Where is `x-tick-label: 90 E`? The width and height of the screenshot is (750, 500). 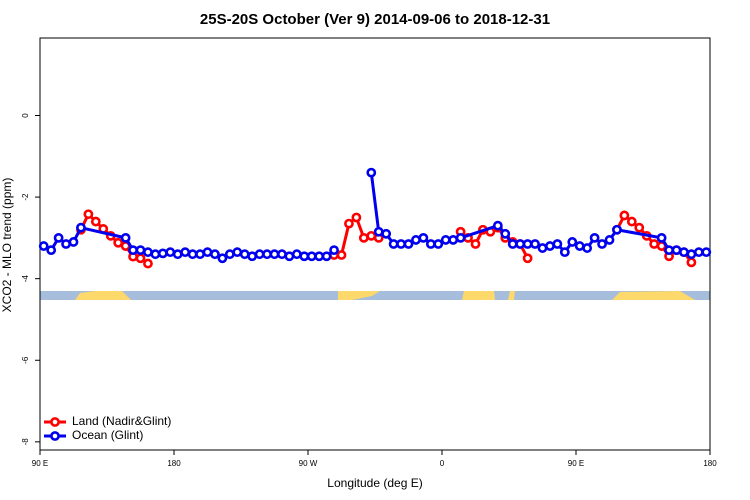
x-tick-label: 90 E is located at coordinates (40, 463).